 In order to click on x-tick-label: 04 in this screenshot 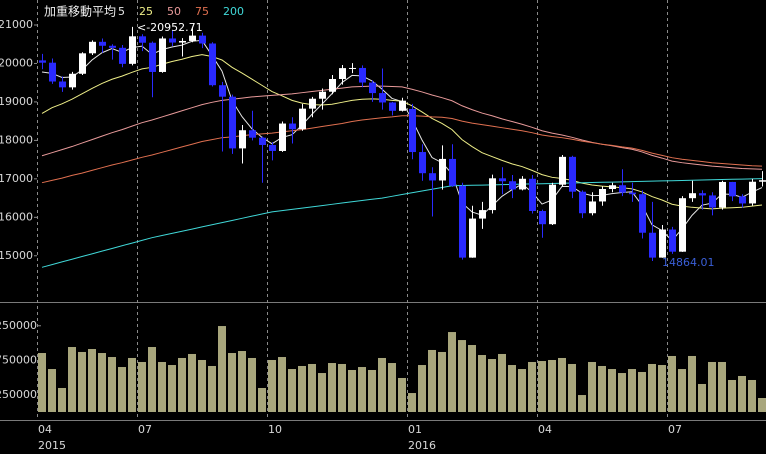, I will do `click(545, 429)`.